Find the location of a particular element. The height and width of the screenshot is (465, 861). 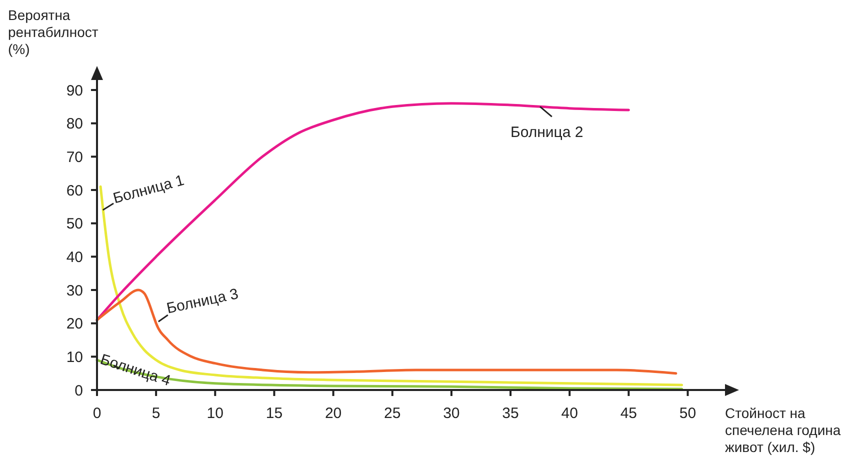

x-tick-label: 15 is located at coordinates (274, 413).